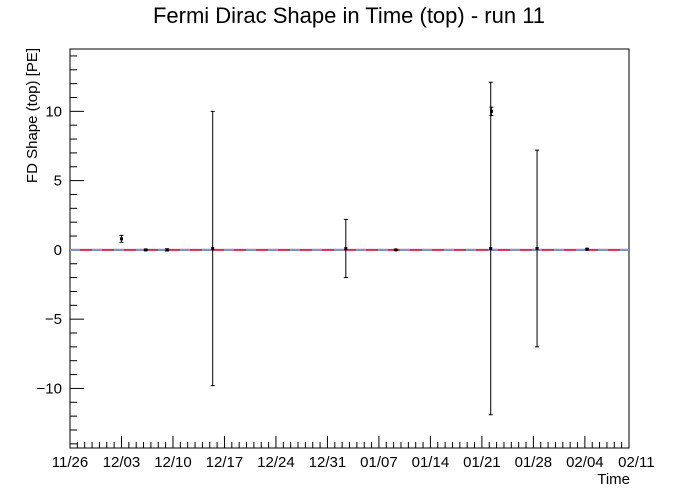 This screenshot has width=700, height=500. What do you see at coordinates (534, 462) in the screenshot?
I see `x-tick-label: 01/28` at bounding box center [534, 462].